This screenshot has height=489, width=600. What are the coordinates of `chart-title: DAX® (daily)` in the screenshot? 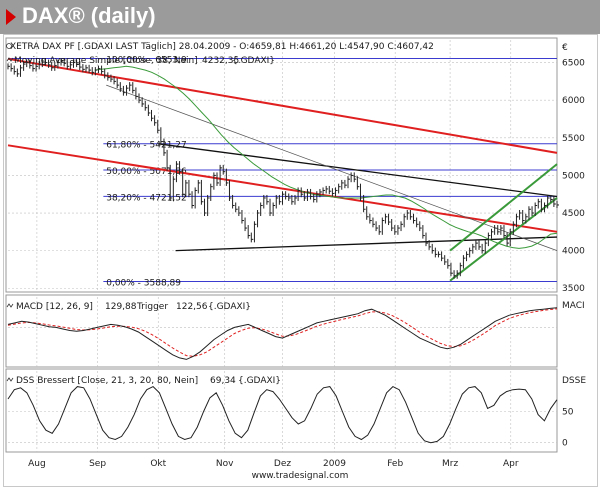 It's located at (89, 15).